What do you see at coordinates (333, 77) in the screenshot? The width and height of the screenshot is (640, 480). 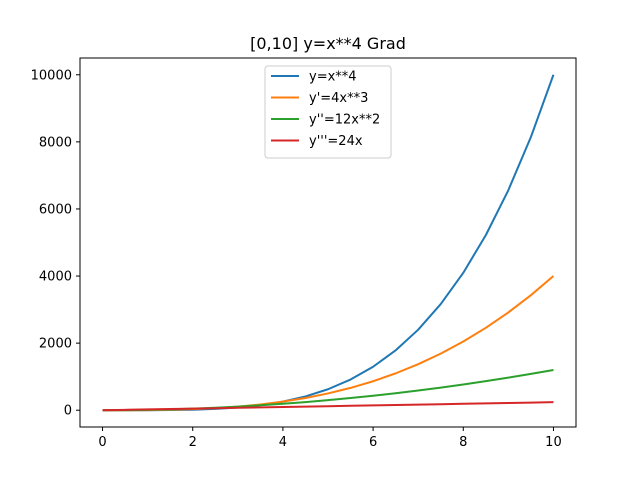 I see `legend-label: y=x**4` at bounding box center [333, 77].